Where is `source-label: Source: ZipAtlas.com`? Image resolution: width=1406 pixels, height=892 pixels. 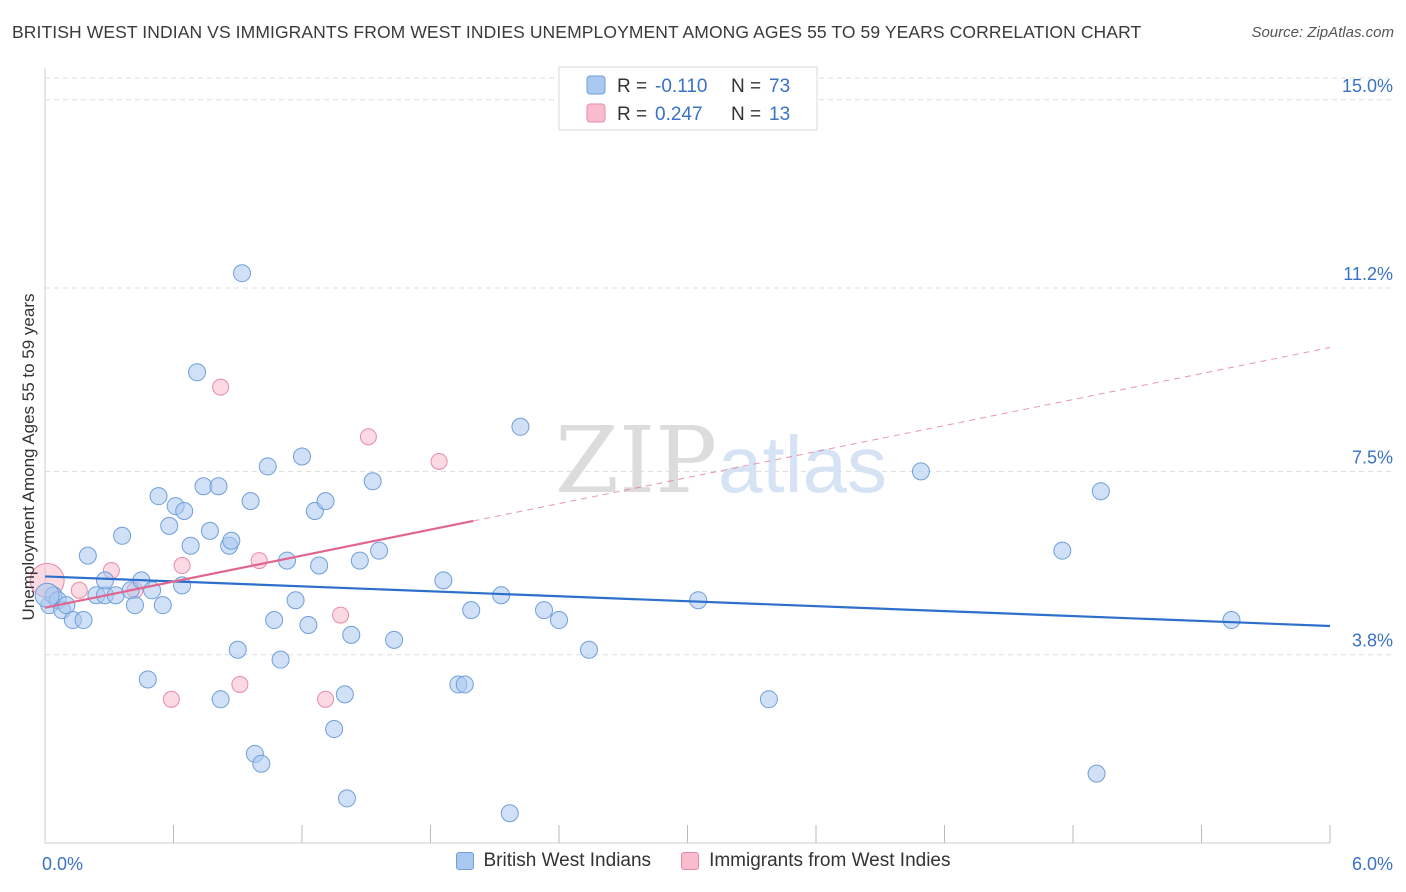 source-label: Source: ZipAtlas.com is located at coordinates (1322, 32).